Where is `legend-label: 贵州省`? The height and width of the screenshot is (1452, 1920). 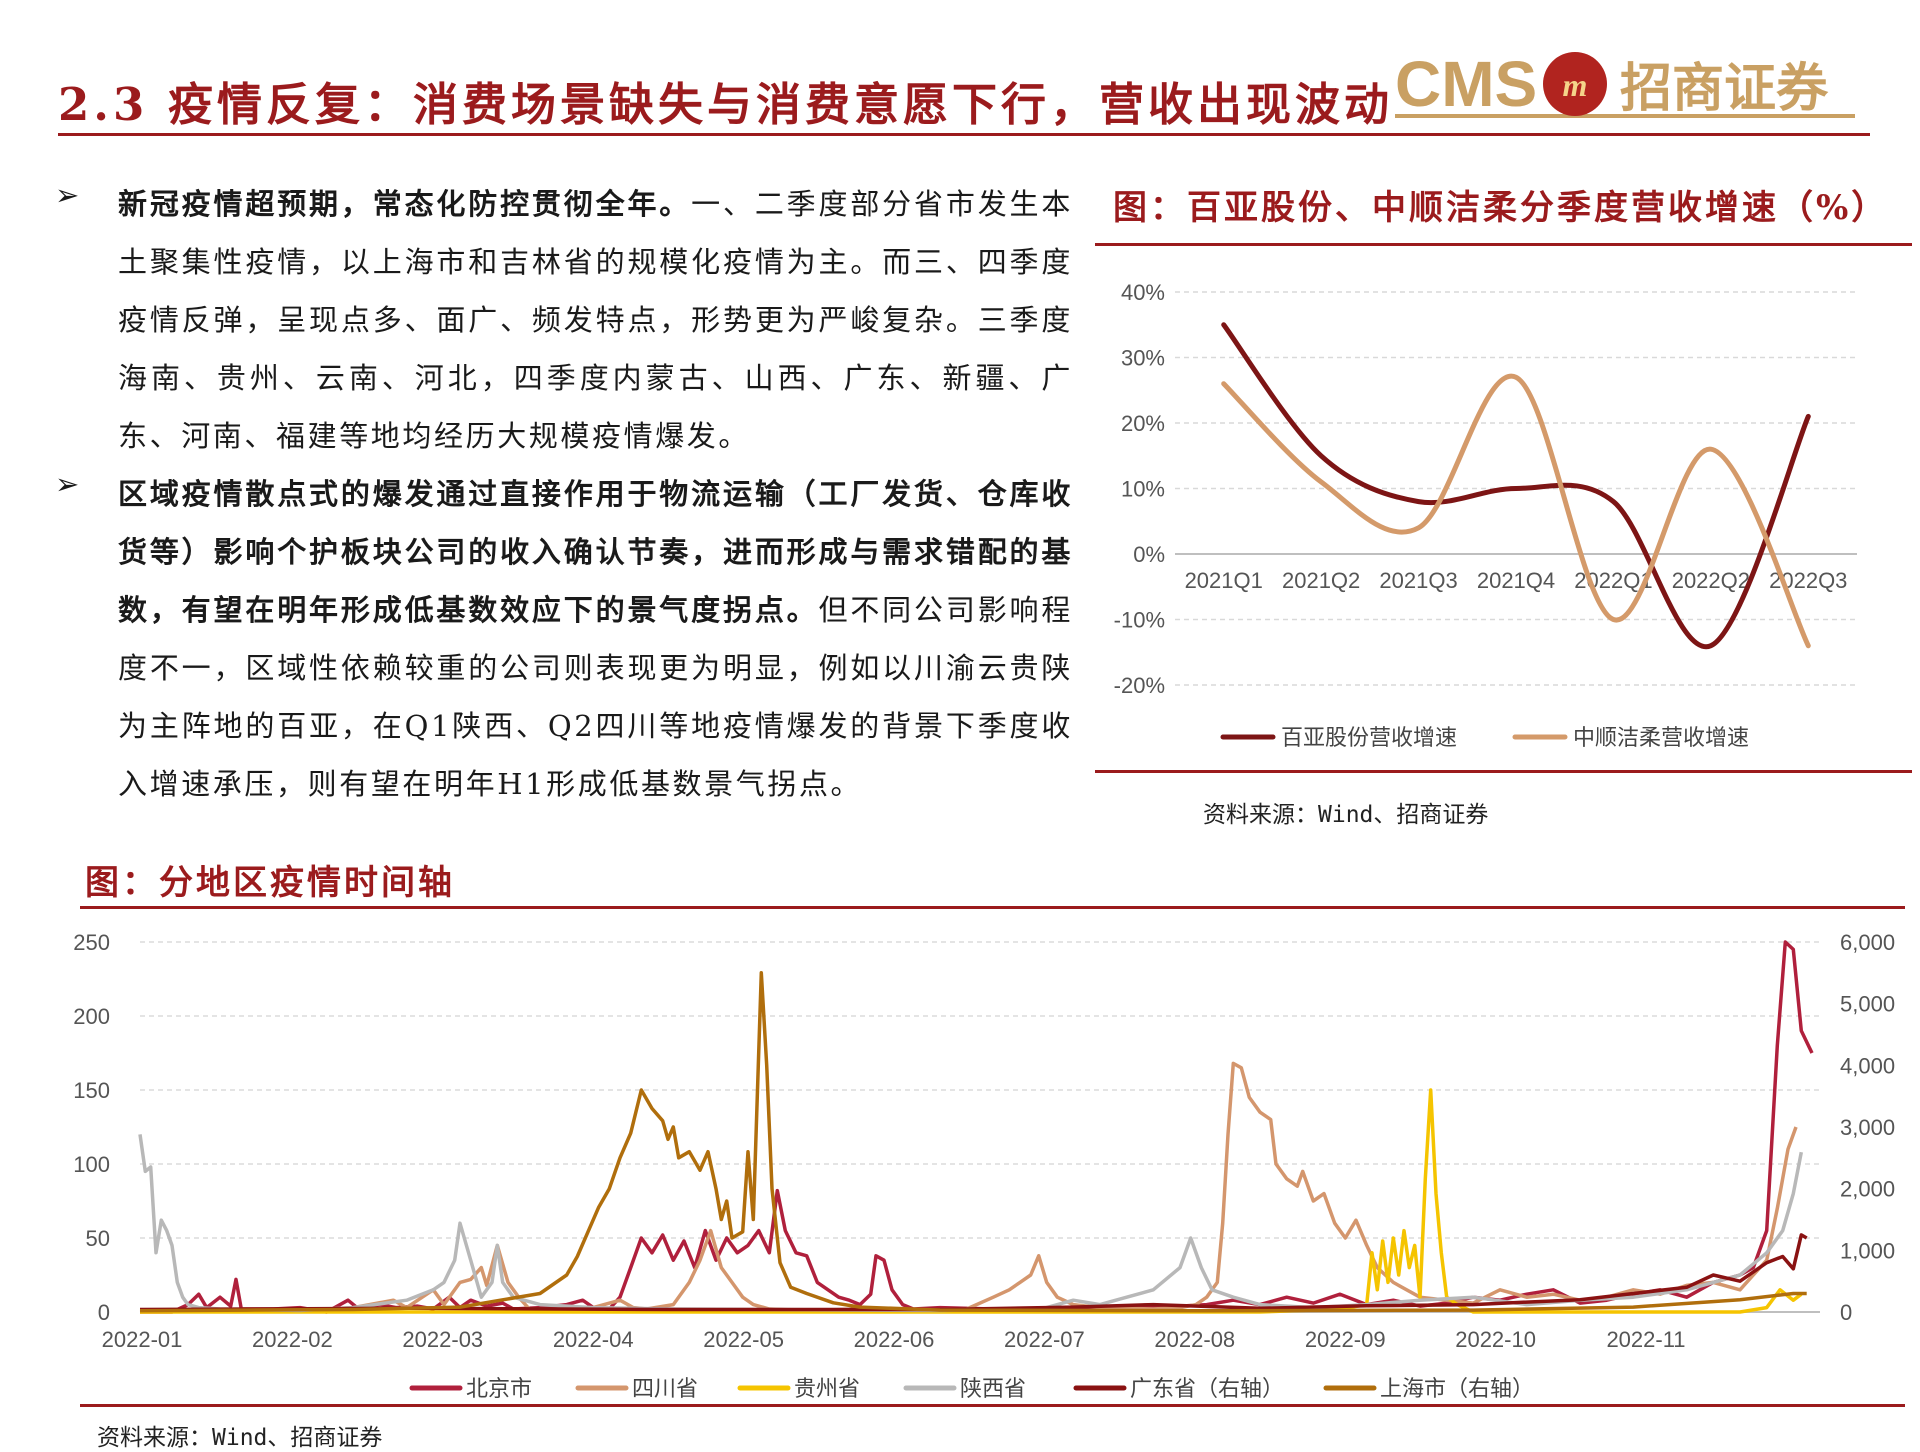 legend-label: 贵州省 is located at coordinates (827, 1389).